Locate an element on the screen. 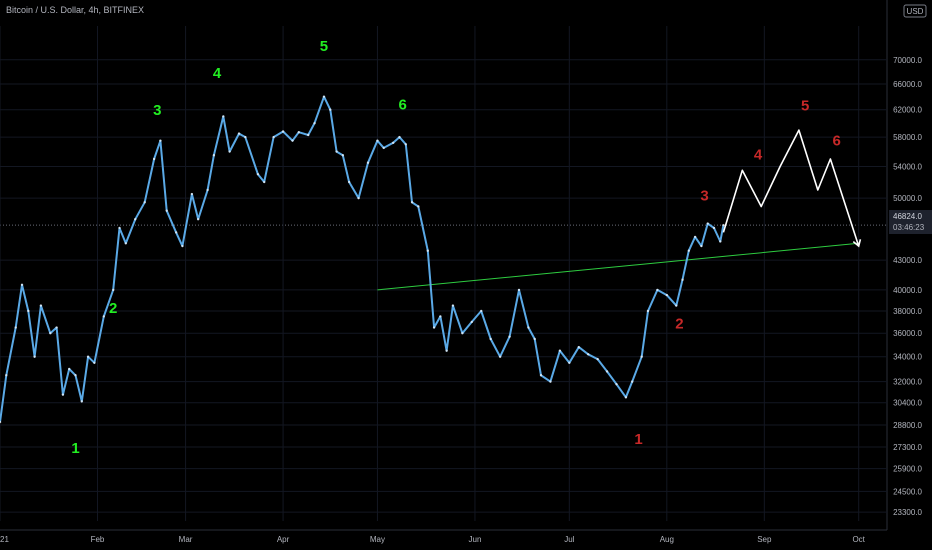 The width and height of the screenshot is (932, 550). price-tick-label: 34000.0 is located at coordinates (907, 357).